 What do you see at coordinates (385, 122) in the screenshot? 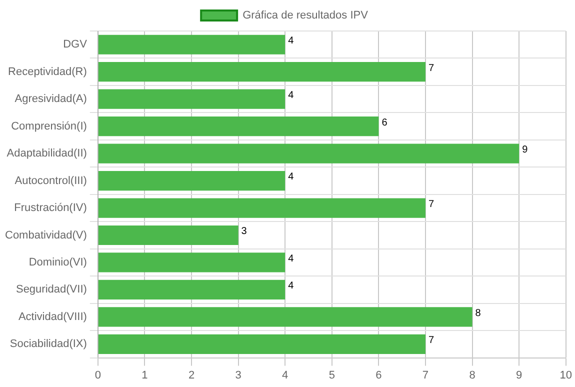
I see `data-label: 6` at bounding box center [385, 122].